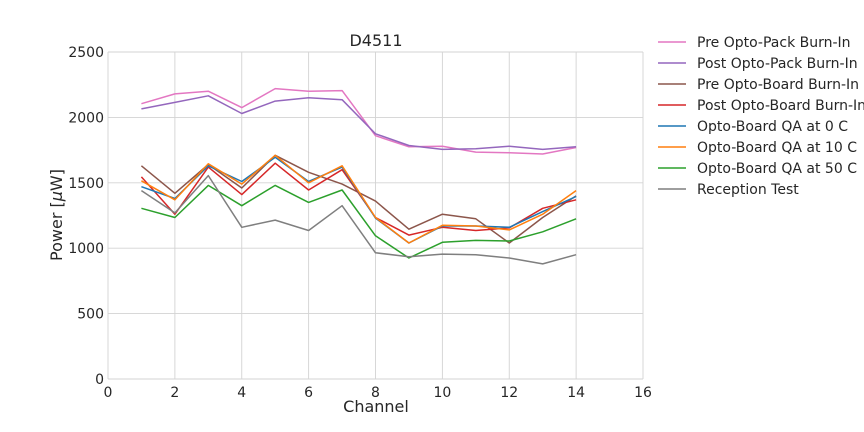 The image size is (864, 432). What do you see at coordinates (778, 85) in the screenshot?
I see `legend-label: Pre Opto-Board Burn-In` at bounding box center [778, 85].